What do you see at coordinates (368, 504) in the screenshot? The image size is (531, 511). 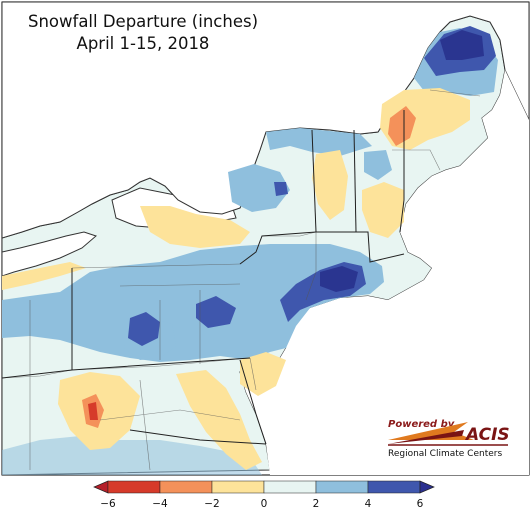 I see `colorbar-tick-label: 4` at bounding box center [368, 504].